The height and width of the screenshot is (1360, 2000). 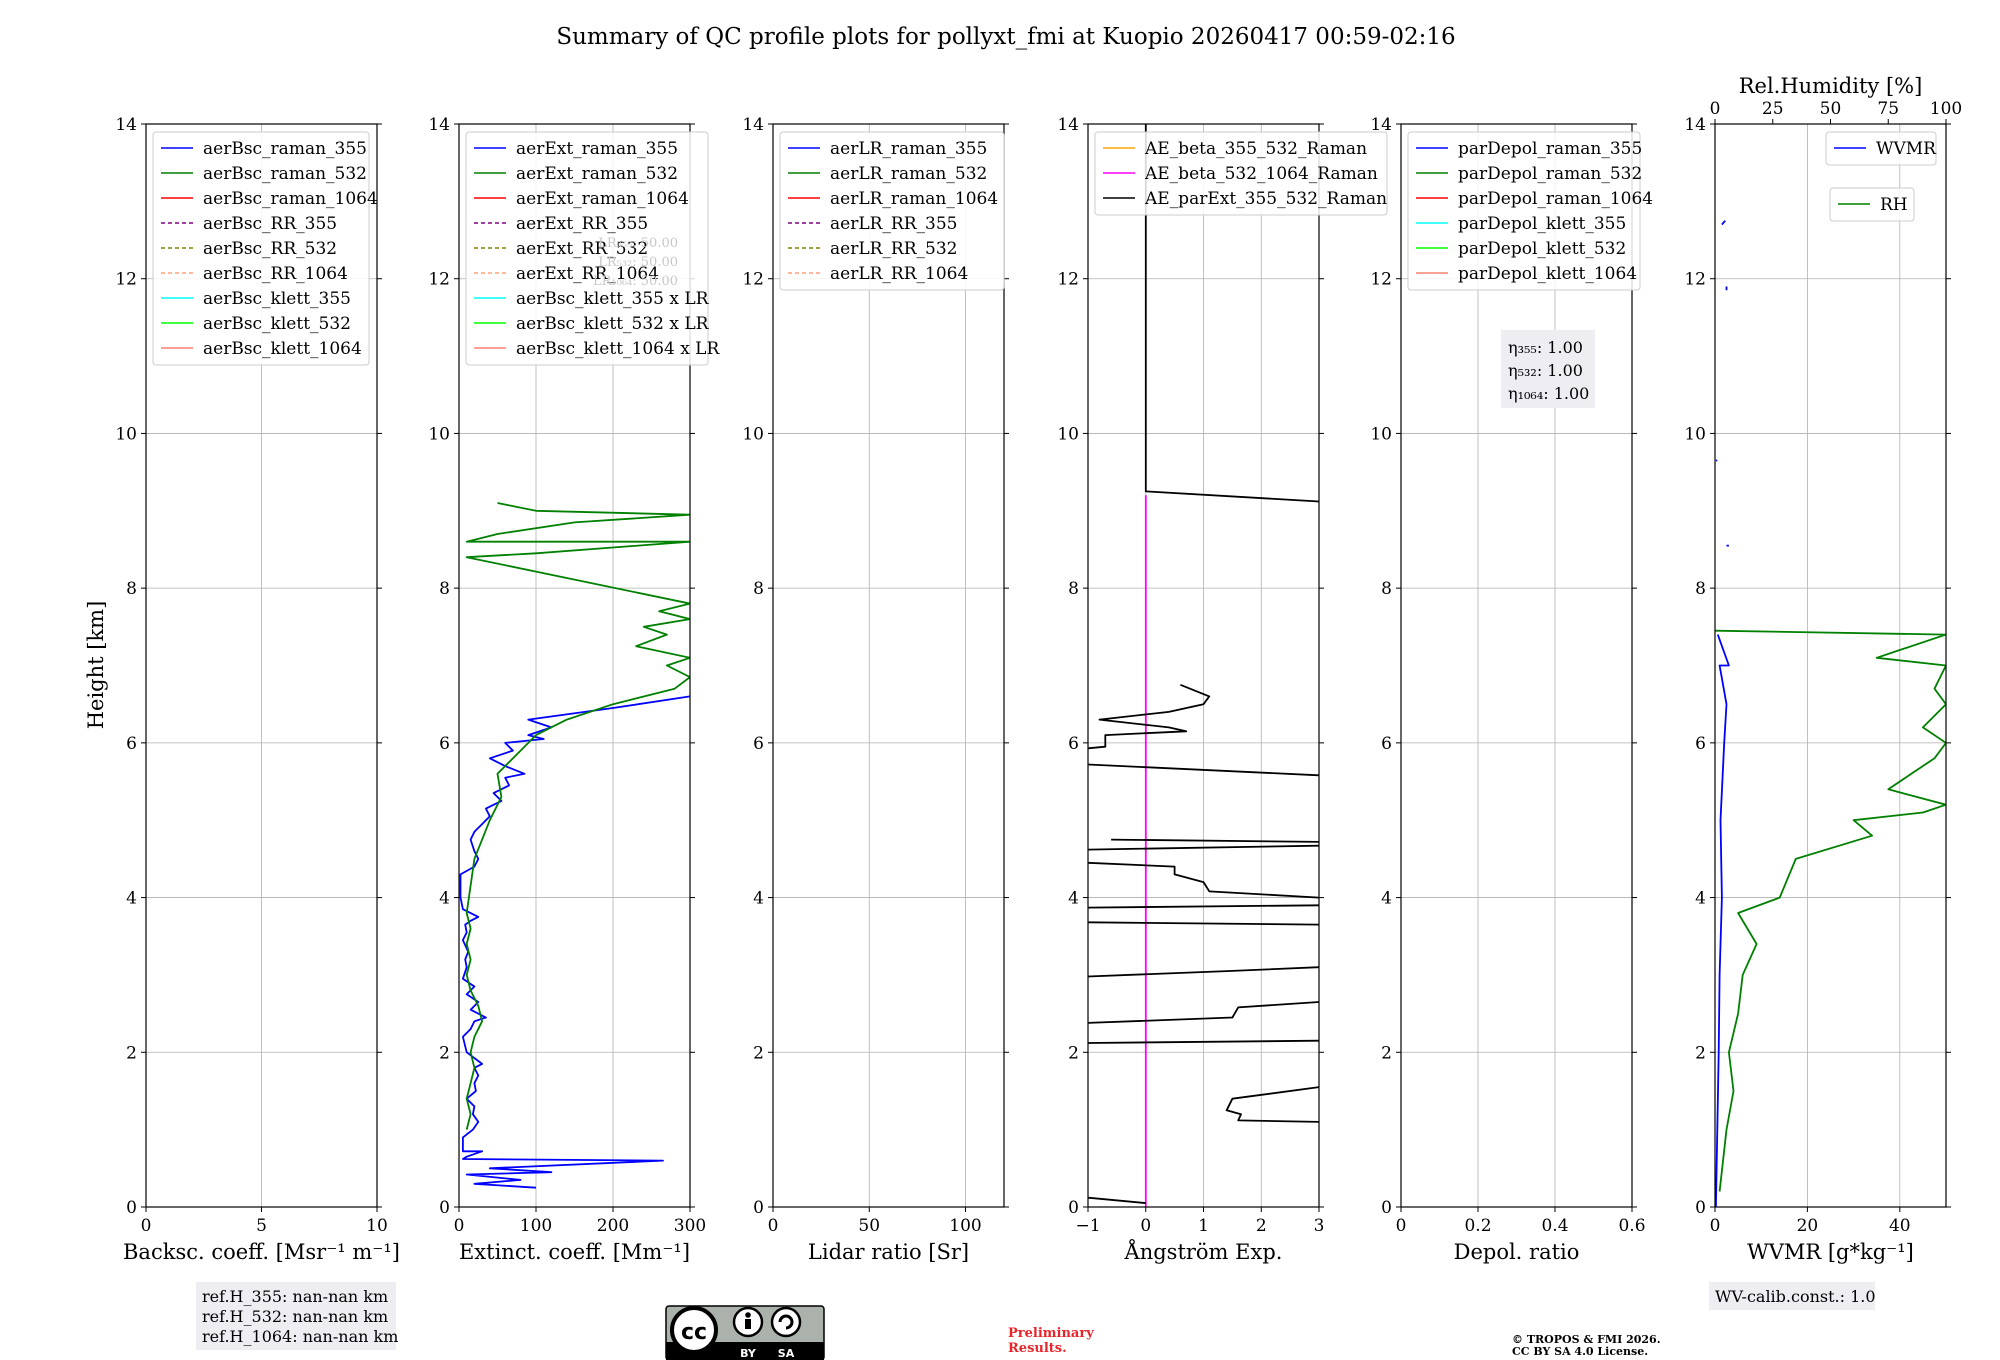 What do you see at coordinates (126, 280) in the screenshot?
I see `y-tick-label-bsc-6: 12` at bounding box center [126, 280].